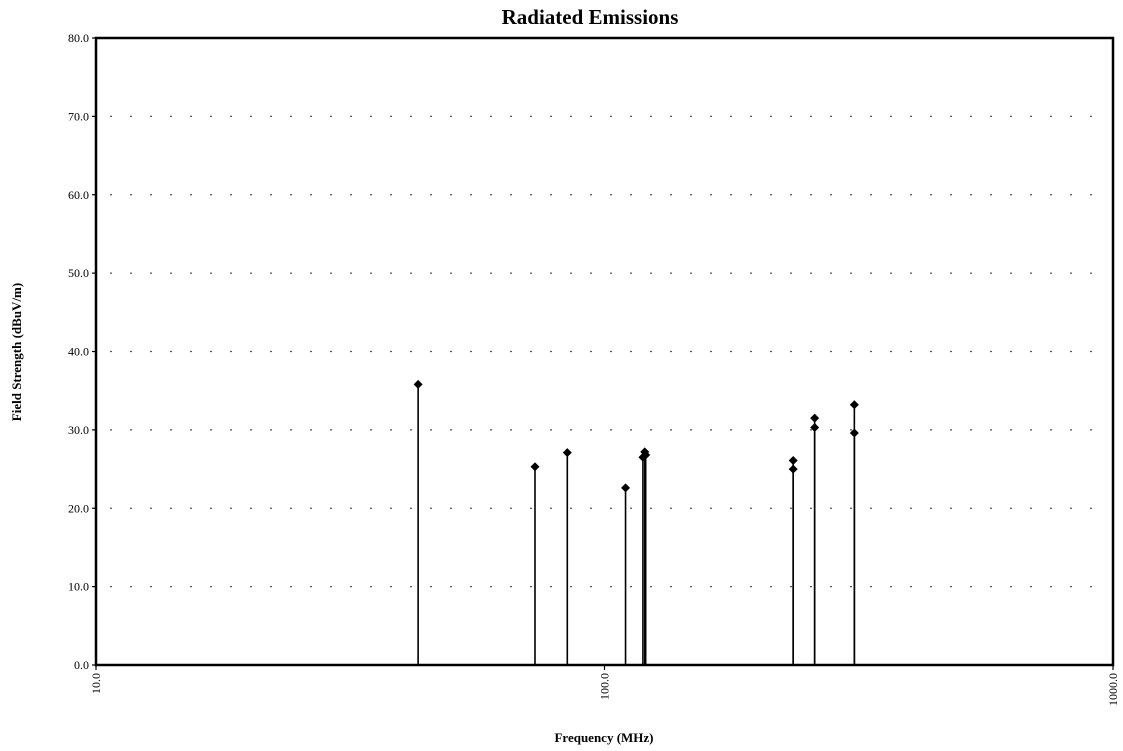 The height and width of the screenshot is (751, 1123). I want to click on y-tick-label-8: 80.0, so click(78, 38).